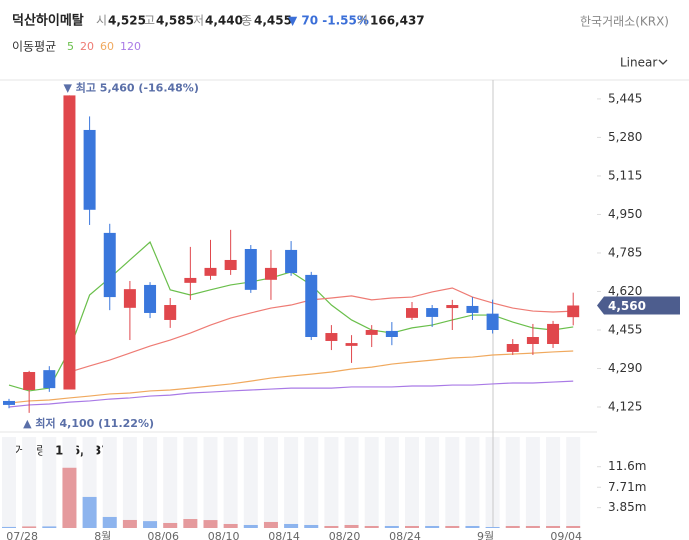 The image size is (689, 540). Describe the element at coordinates (566, 535) in the screenshot. I see `x-tick-label: 09/04` at that location.